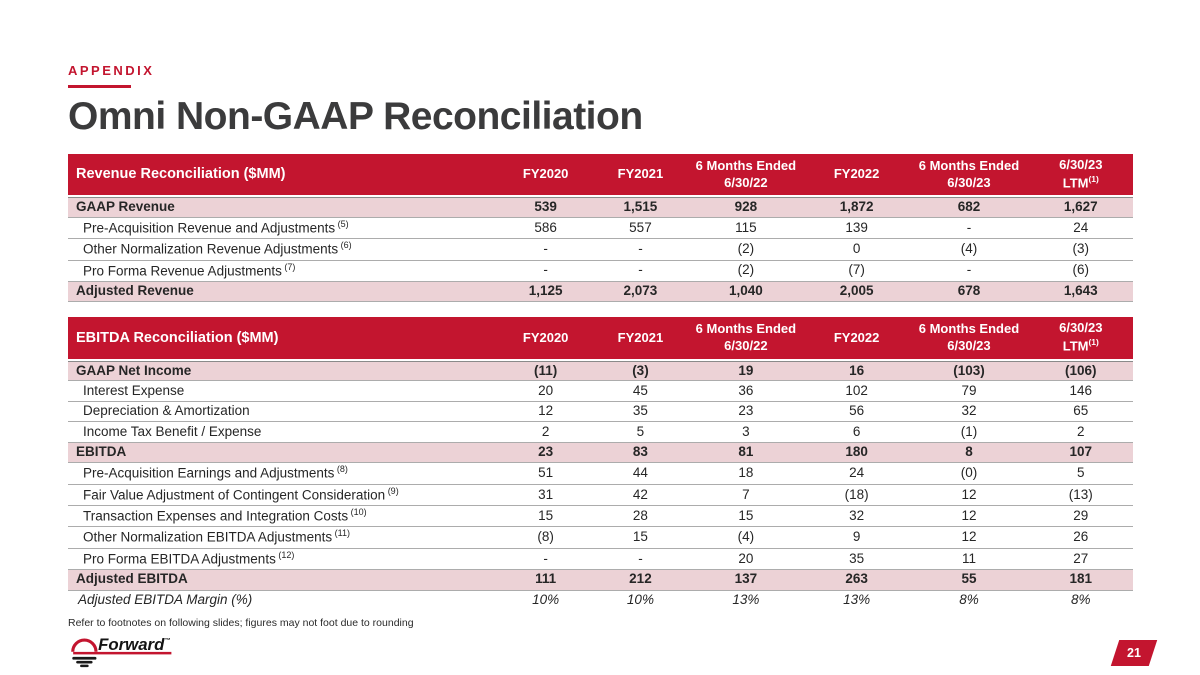 This screenshot has height=675, width=1200. I want to click on cell-value: 56, so click(856, 412).